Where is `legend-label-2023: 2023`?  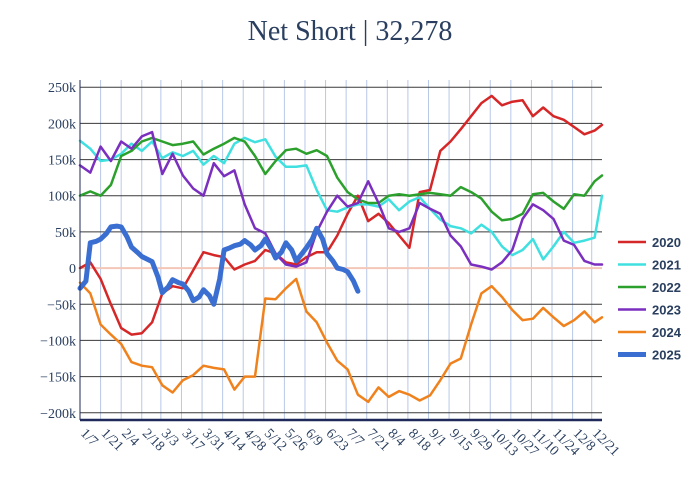 legend-label-2023: 2023 is located at coordinates (666, 310).